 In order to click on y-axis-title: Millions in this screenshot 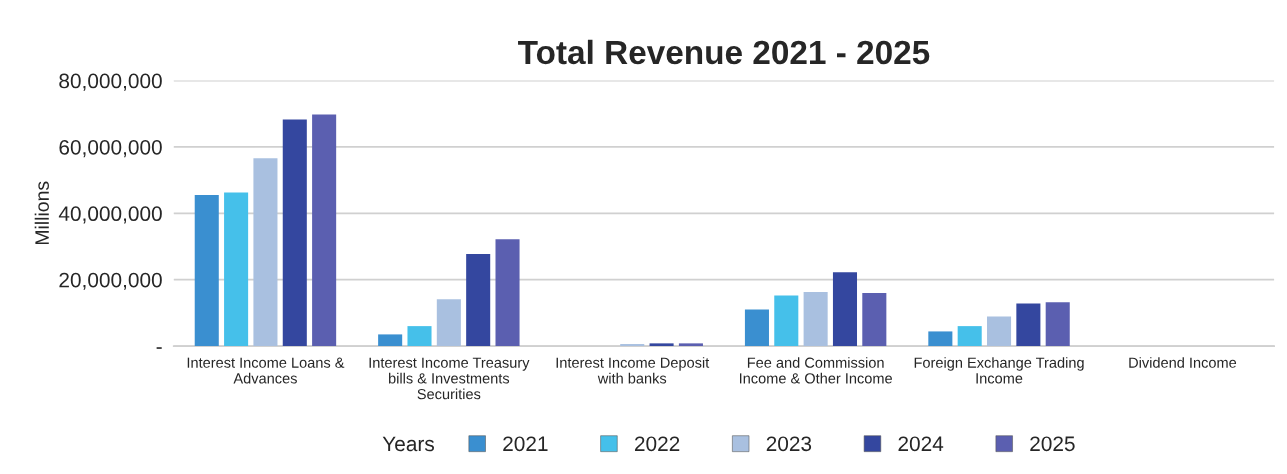, I will do `click(41, 213)`.